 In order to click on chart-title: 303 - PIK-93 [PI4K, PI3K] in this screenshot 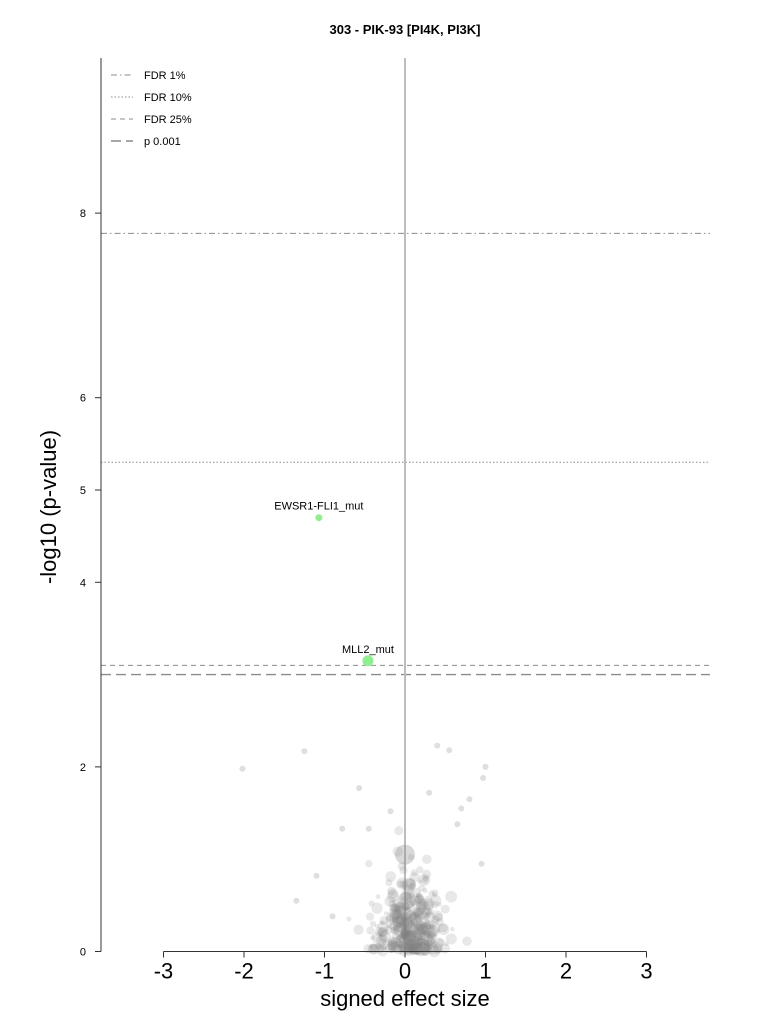, I will do `click(405, 29)`.